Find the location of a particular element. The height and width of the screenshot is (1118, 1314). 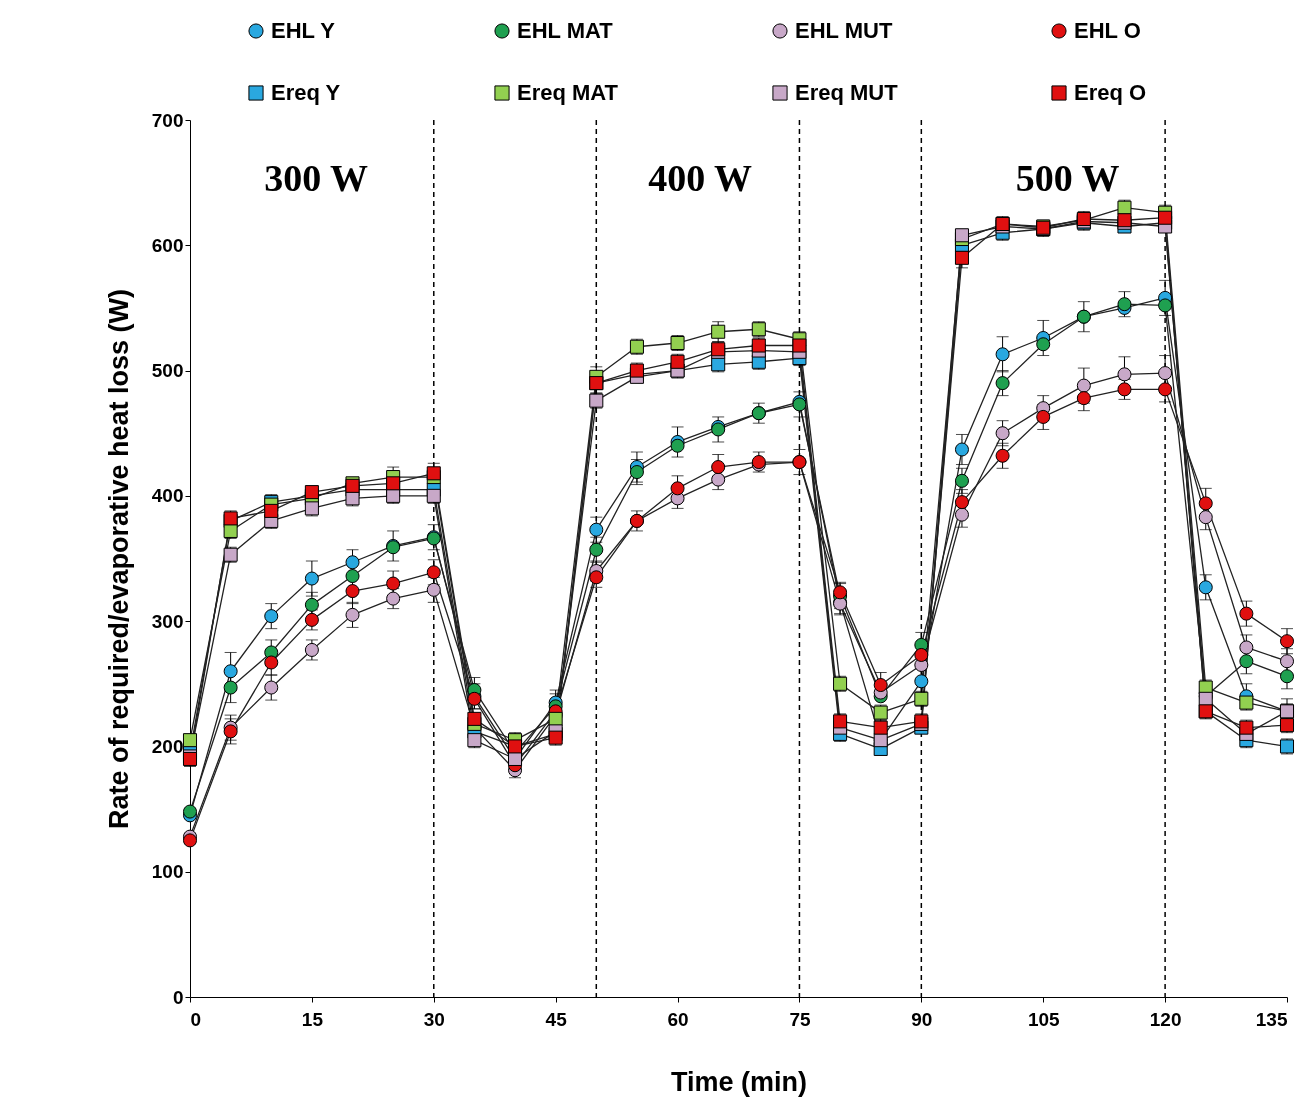

y-tick-label: 200 is located at coordinates (167, 746).